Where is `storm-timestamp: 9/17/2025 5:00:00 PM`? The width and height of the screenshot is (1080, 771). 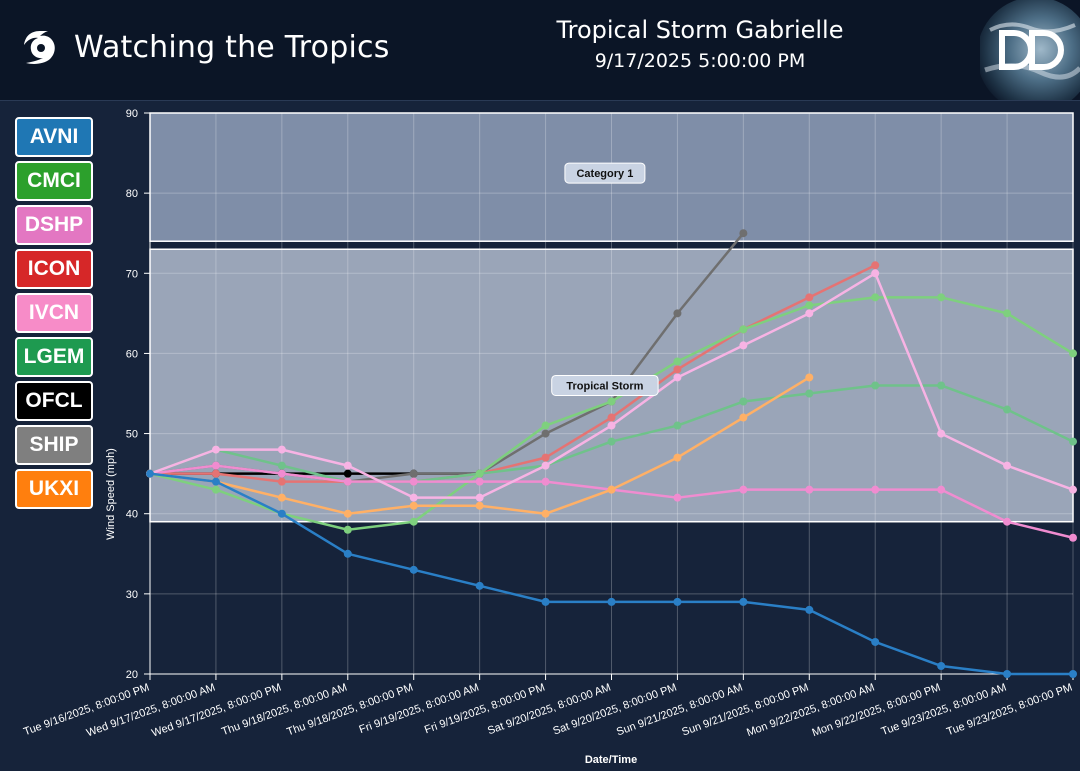 storm-timestamp: 9/17/2025 5:00:00 PM is located at coordinates (700, 61).